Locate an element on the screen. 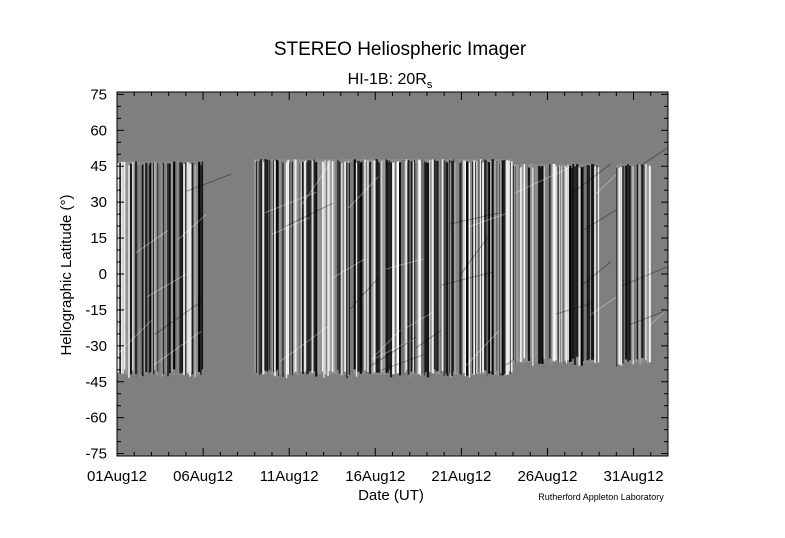 The height and width of the screenshot is (538, 785). y-tick-label: -75 is located at coordinates (96, 454).